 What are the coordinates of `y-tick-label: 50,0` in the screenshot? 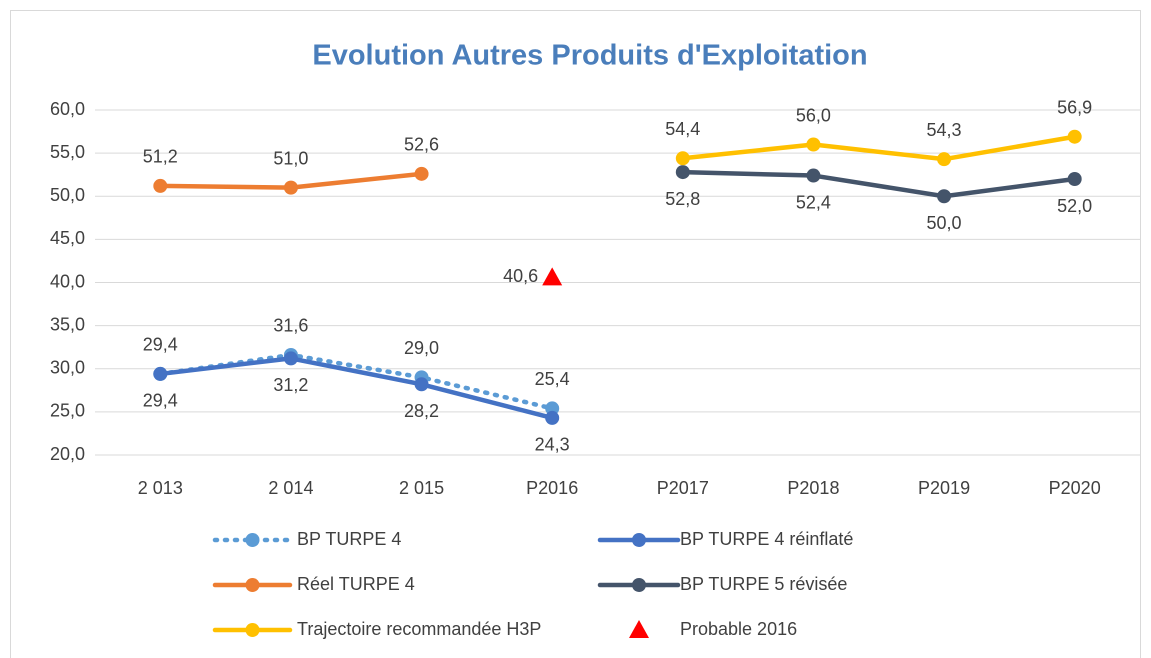 It's located at (67, 195).